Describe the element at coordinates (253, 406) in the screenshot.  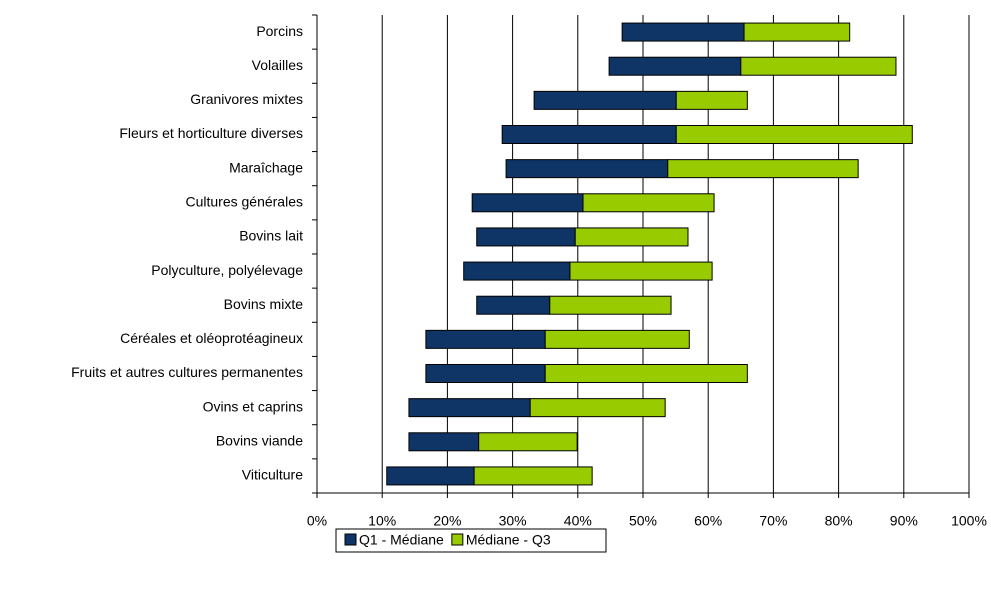
I see `y-tick-label: Ovins et caprins` at that location.